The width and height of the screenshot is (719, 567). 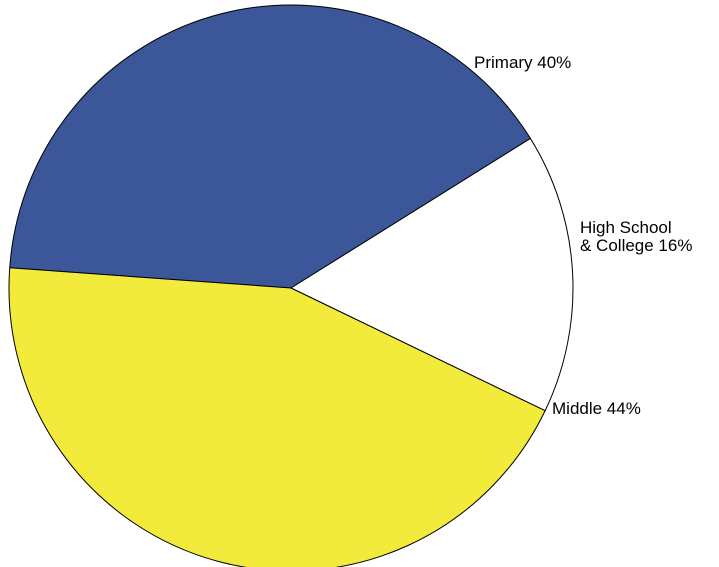 I want to click on slice-label-line: Primary 40%, so click(x=522, y=62).